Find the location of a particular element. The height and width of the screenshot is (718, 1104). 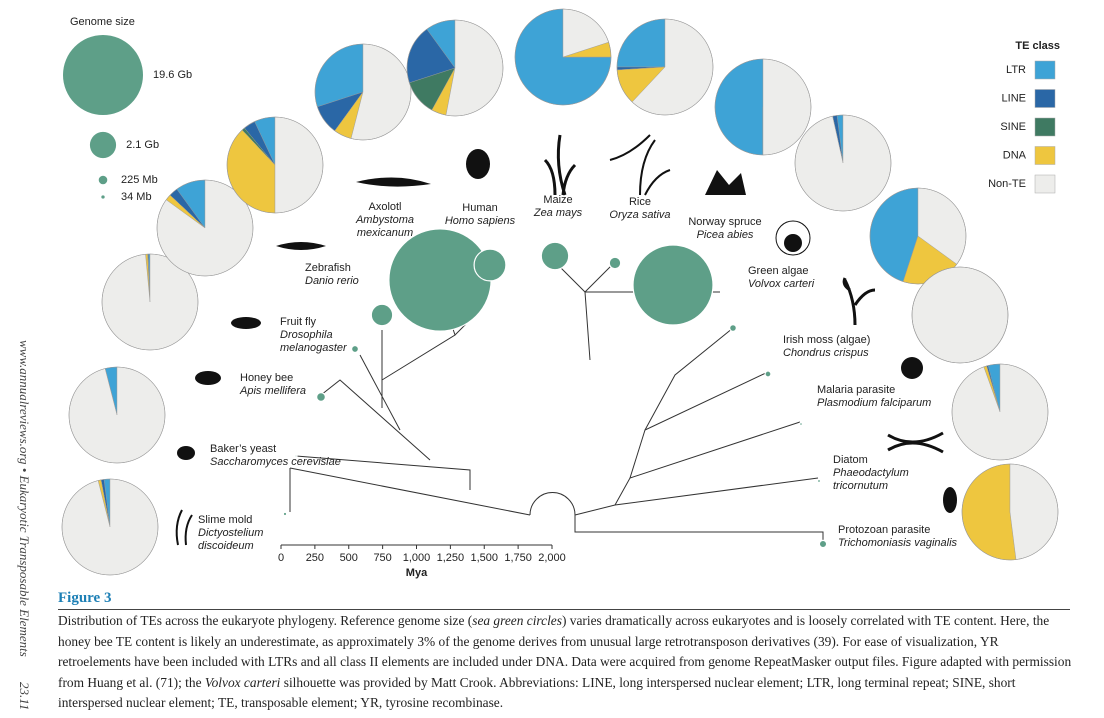

species-common-name: Baker’s yeast is located at coordinates (243, 449).